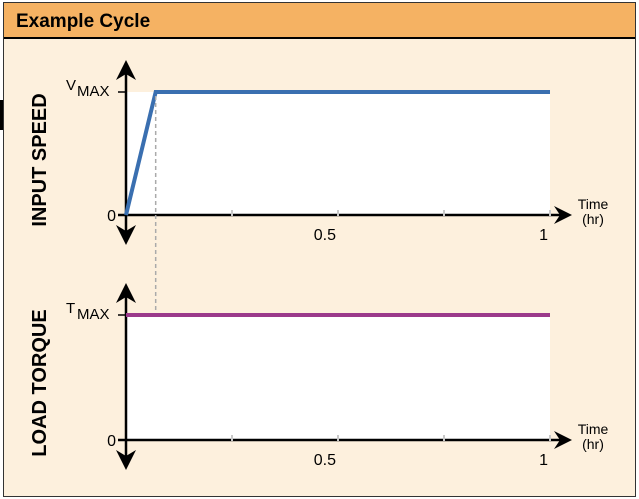  I want to click on torque-x-tick-label: 0.5, so click(325, 460).